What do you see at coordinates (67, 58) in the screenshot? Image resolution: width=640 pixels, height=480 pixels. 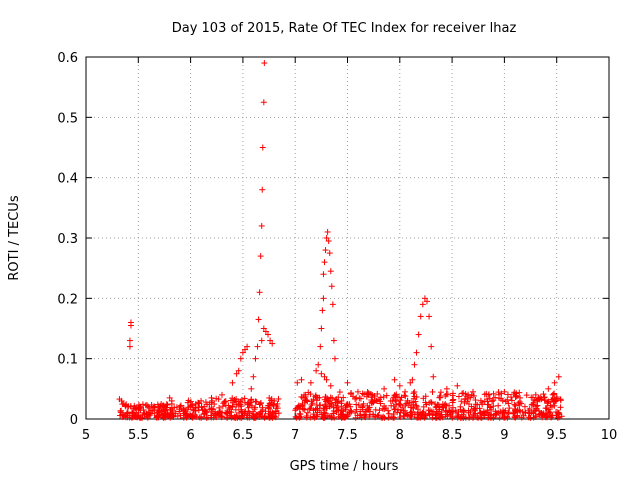 I see `y-tick-label: 0.6` at bounding box center [67, 58].